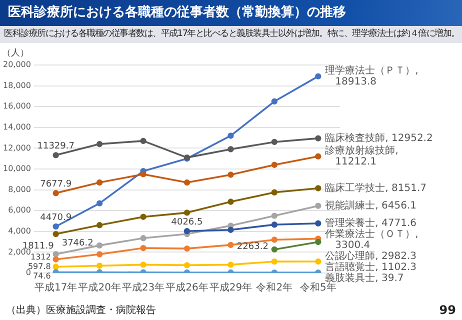 Image resolution: width=462 pixels, height=320 pixels. Describe the element at coordinates (187, 288) in the screenshot. I see `x-tick-label: 平成26年` at that location.